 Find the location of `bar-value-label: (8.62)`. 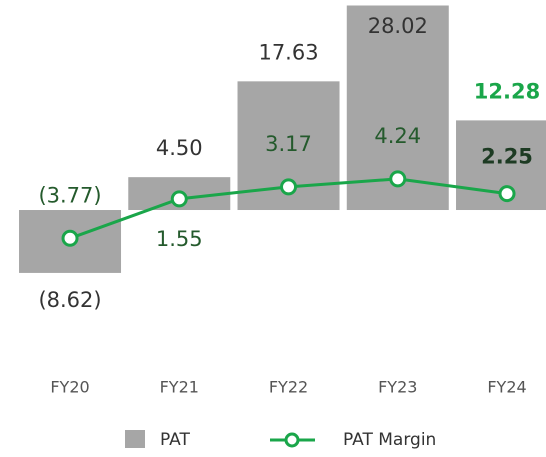

bar-value-label: (8.62) is located at coordinates (69, 300).